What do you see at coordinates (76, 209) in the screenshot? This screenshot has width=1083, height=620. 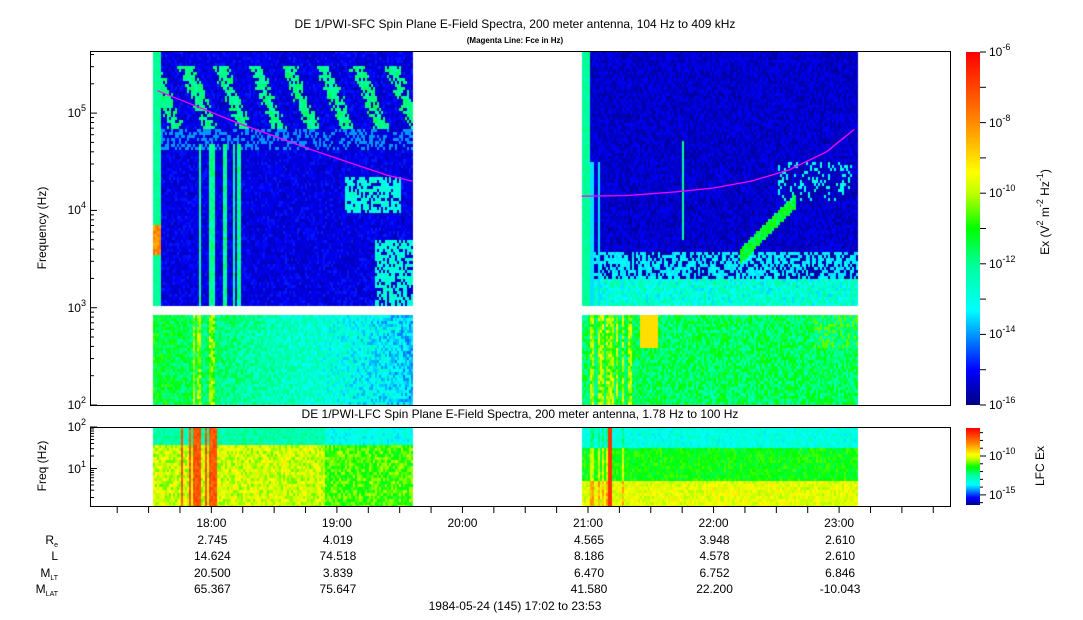 I see `sfc-y-tick-label: 10⁴` at bounding box center [76, 209].